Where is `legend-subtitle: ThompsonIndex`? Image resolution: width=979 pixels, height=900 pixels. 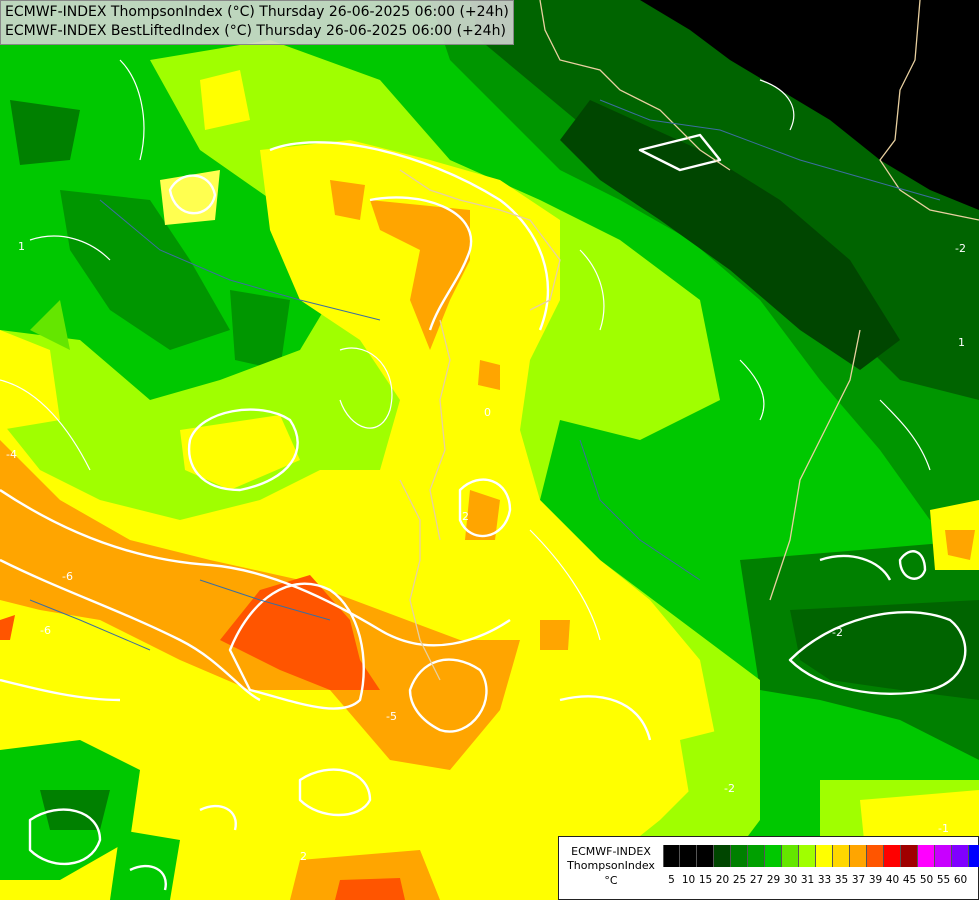
legend-subtitle: ThompsonIndex is located at coordinates (611, 865).